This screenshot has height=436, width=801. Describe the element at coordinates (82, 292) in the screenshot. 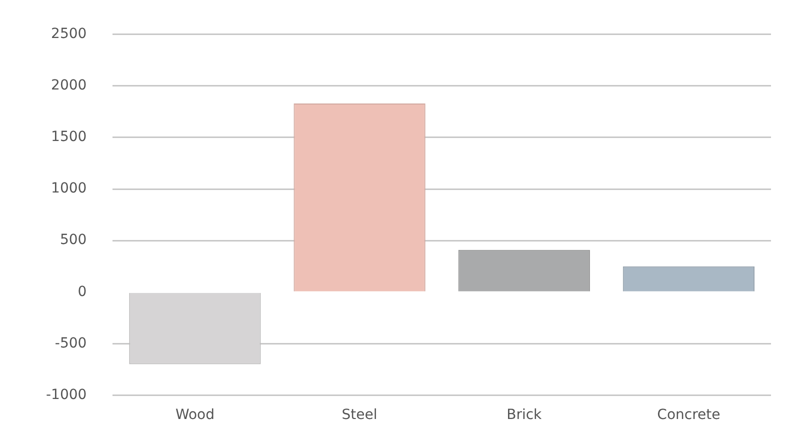

I see `y-tick-label: 0` at that location.